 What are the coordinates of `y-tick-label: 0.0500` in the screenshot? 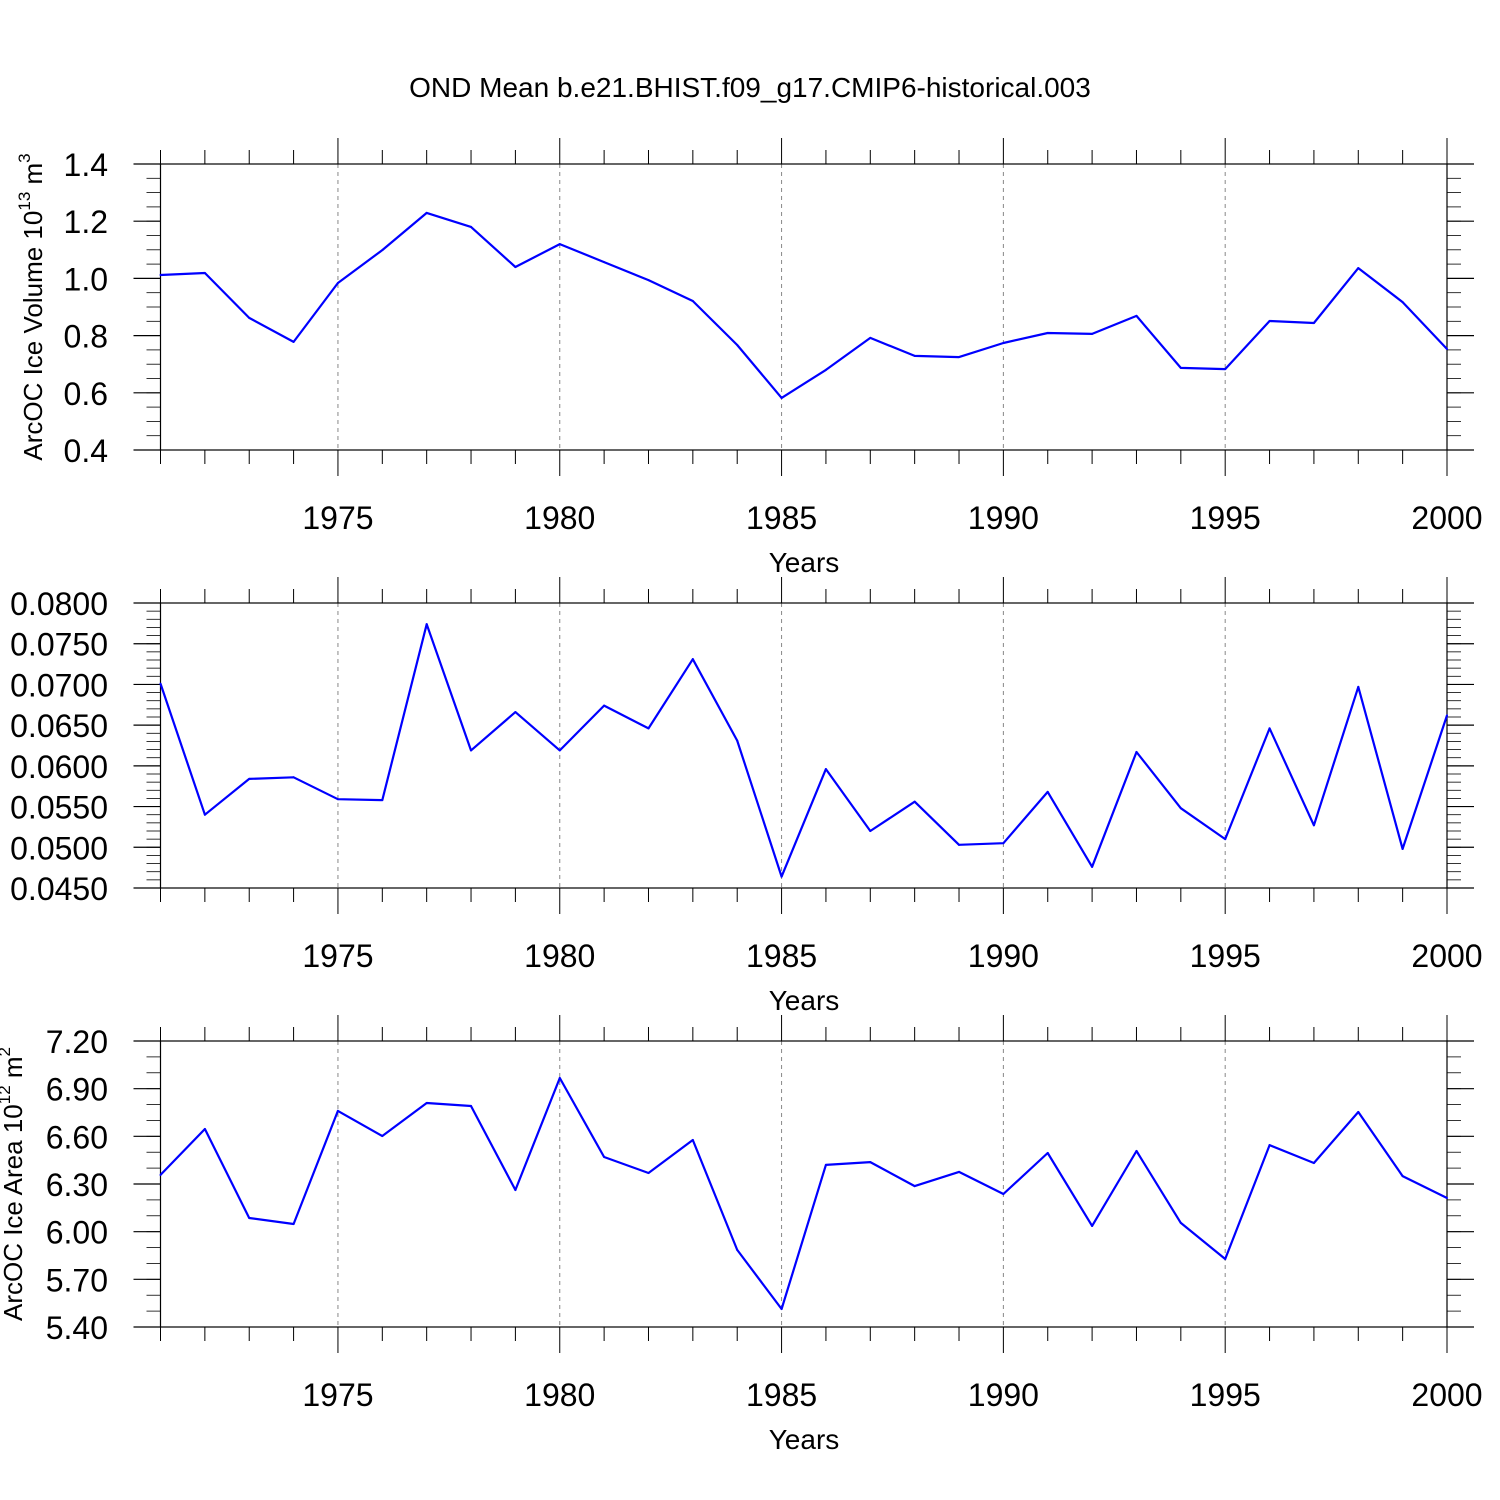 It's located at (59, 848).